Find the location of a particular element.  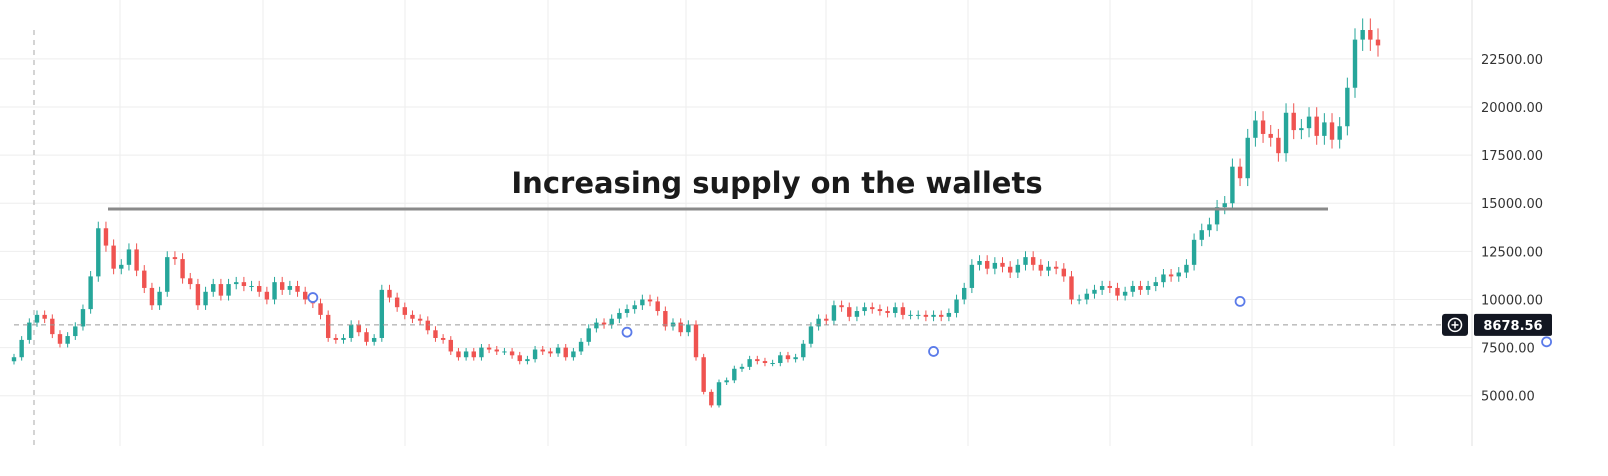

current-price-badge: 8678.56 is located at coordinates (1497, 324).